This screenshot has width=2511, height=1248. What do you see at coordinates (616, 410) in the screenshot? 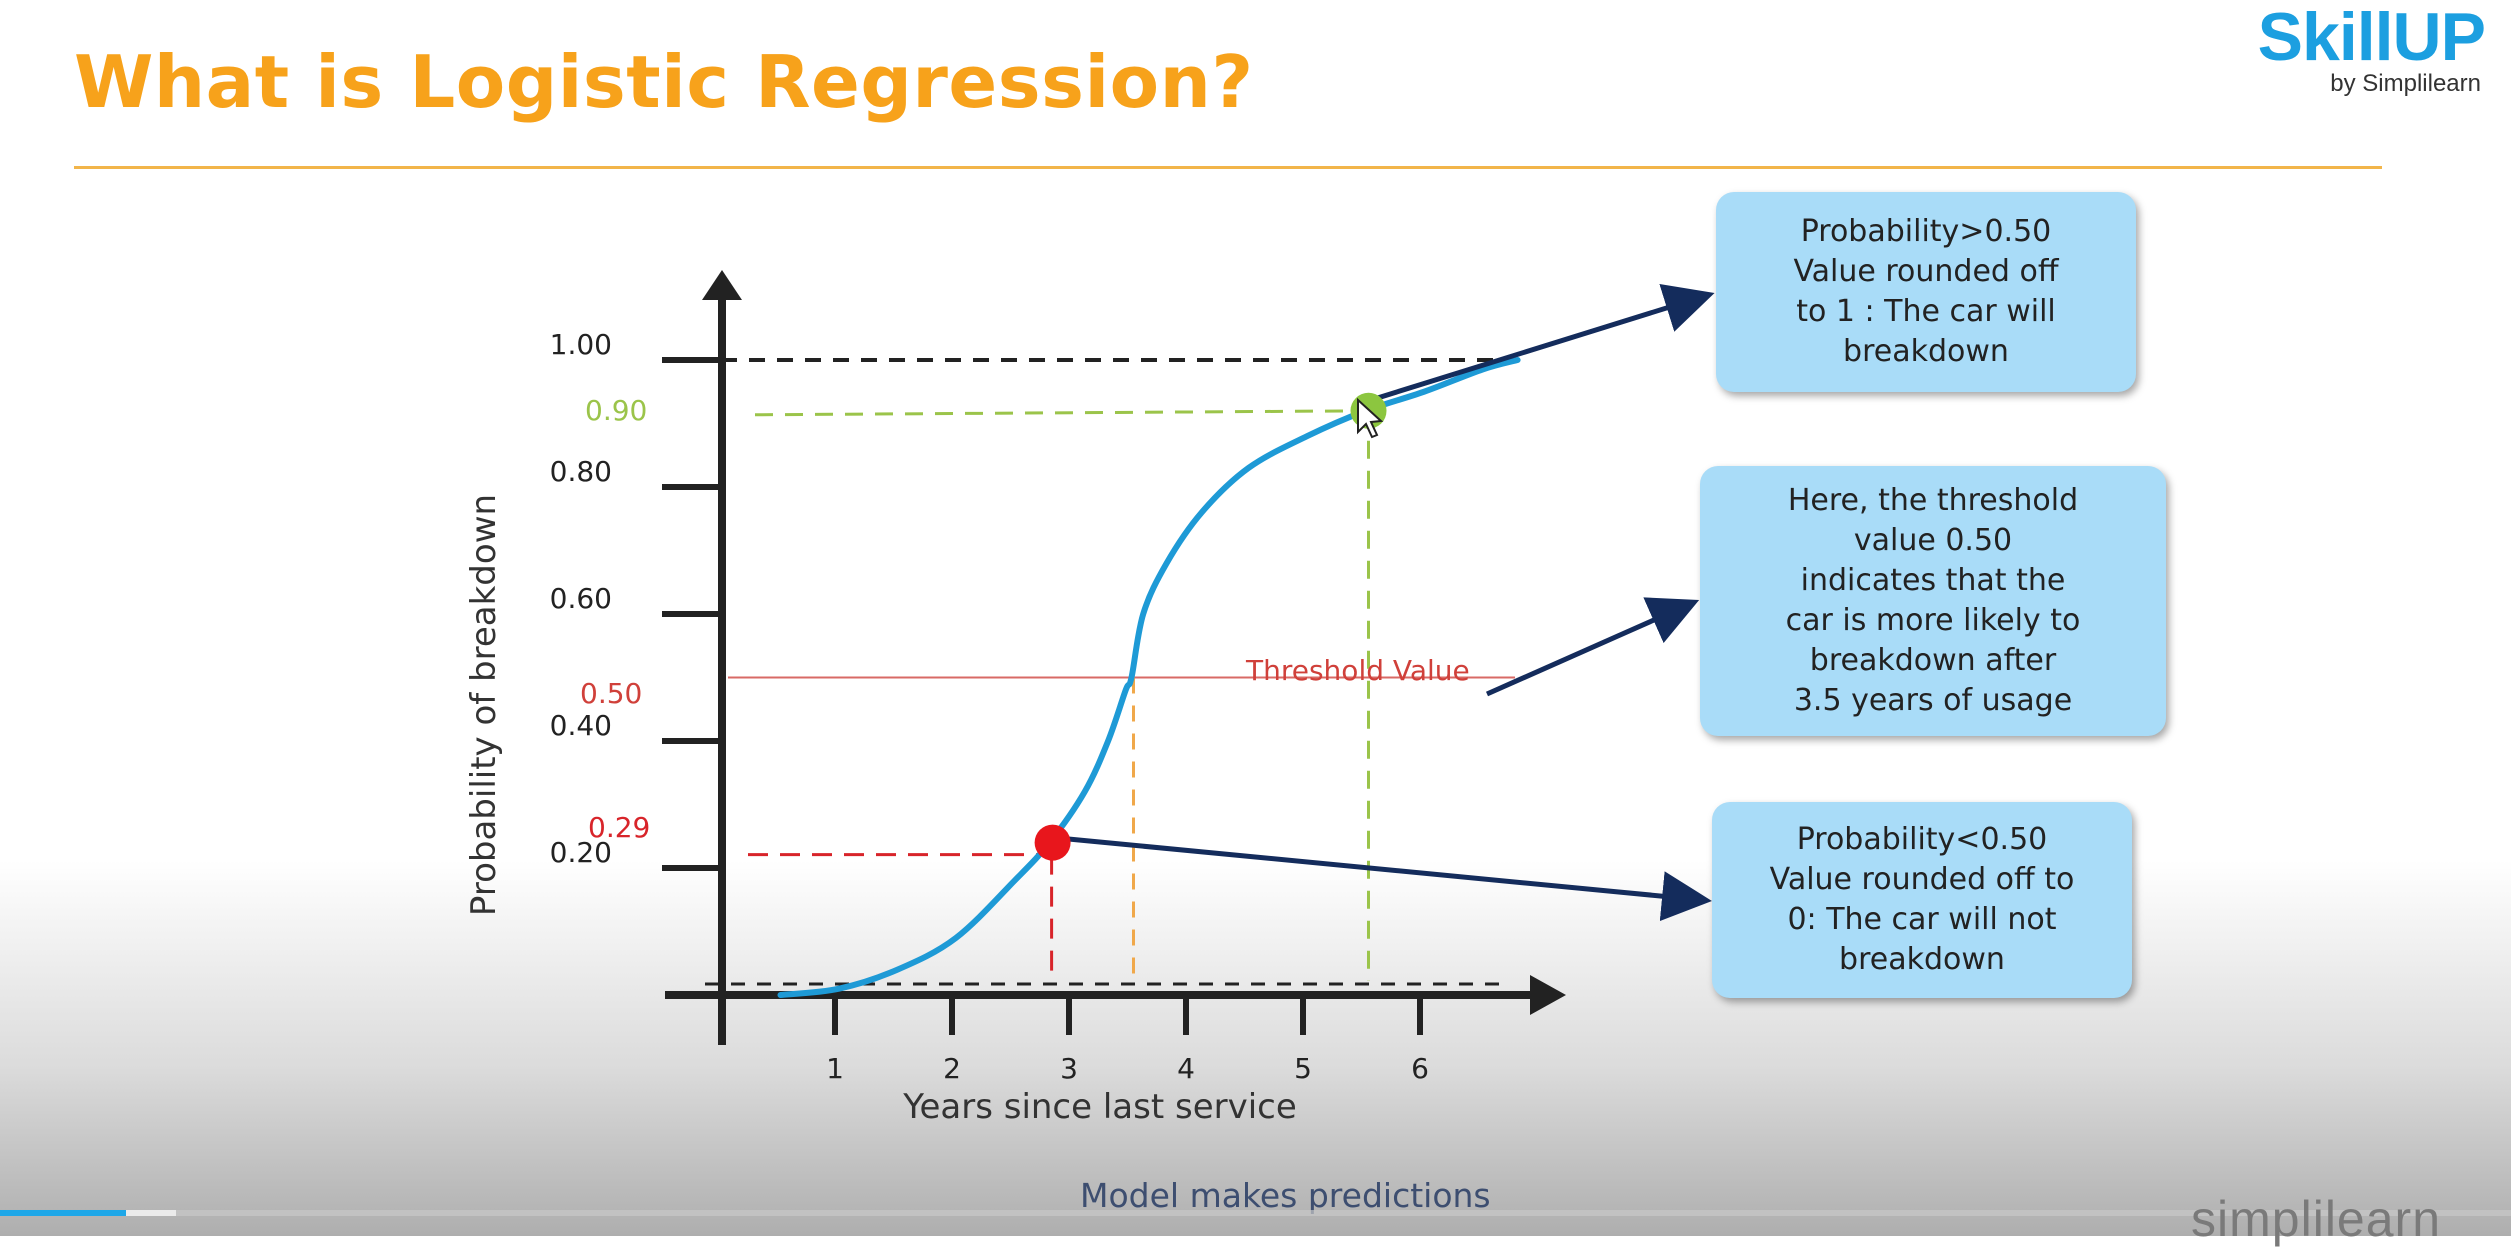
I see `reference-label-090: 0.90` at bounding box center [616, 410].